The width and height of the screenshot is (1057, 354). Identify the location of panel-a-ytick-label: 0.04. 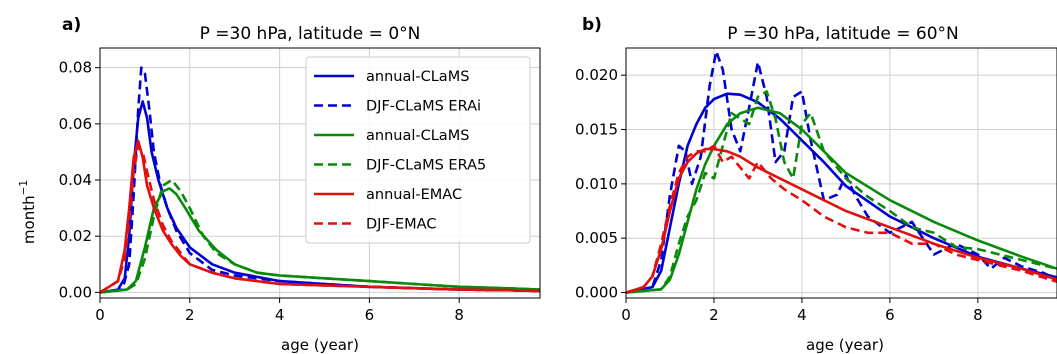
(75, 180).